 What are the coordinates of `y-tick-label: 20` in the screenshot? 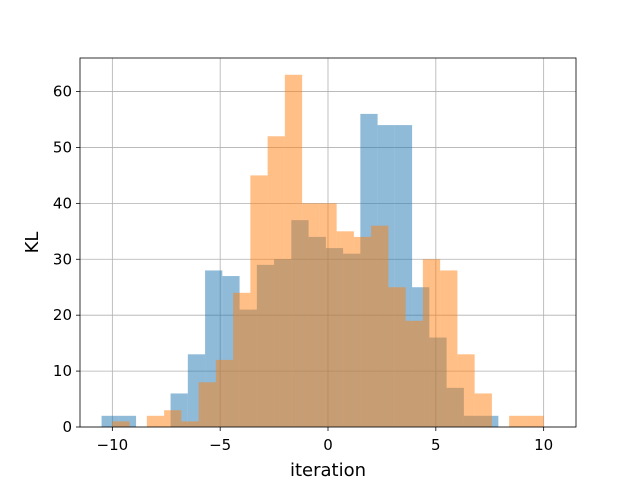 It's located at (62, 315).